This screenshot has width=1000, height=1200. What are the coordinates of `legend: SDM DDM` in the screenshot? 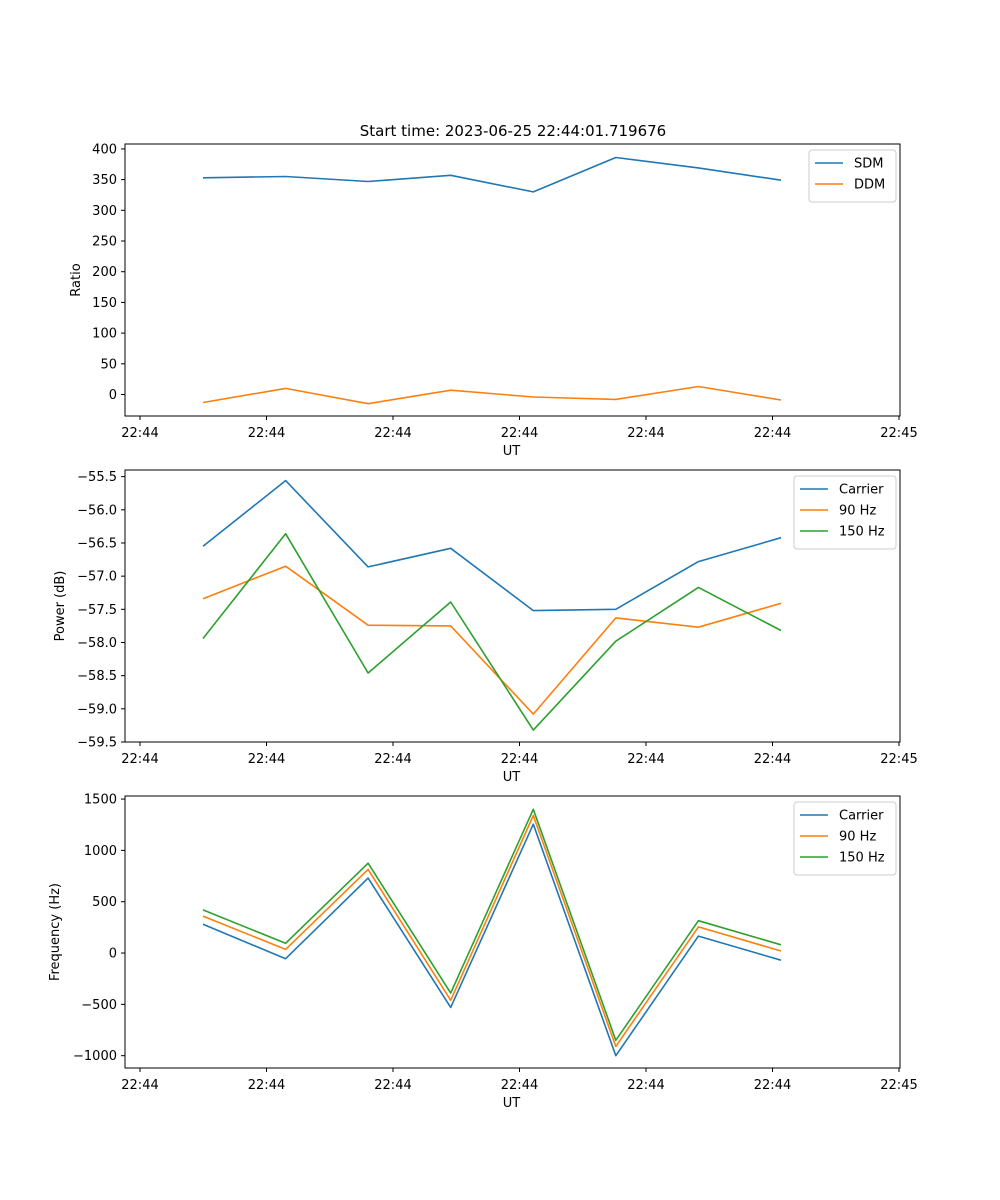 It's located at (852, 176).